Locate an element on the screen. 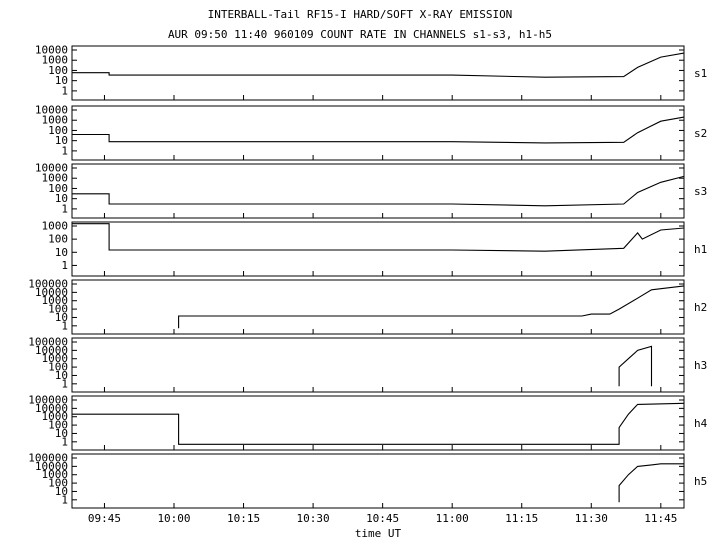  x-tick-label: 11:00 is located at coordinates (452, 518).